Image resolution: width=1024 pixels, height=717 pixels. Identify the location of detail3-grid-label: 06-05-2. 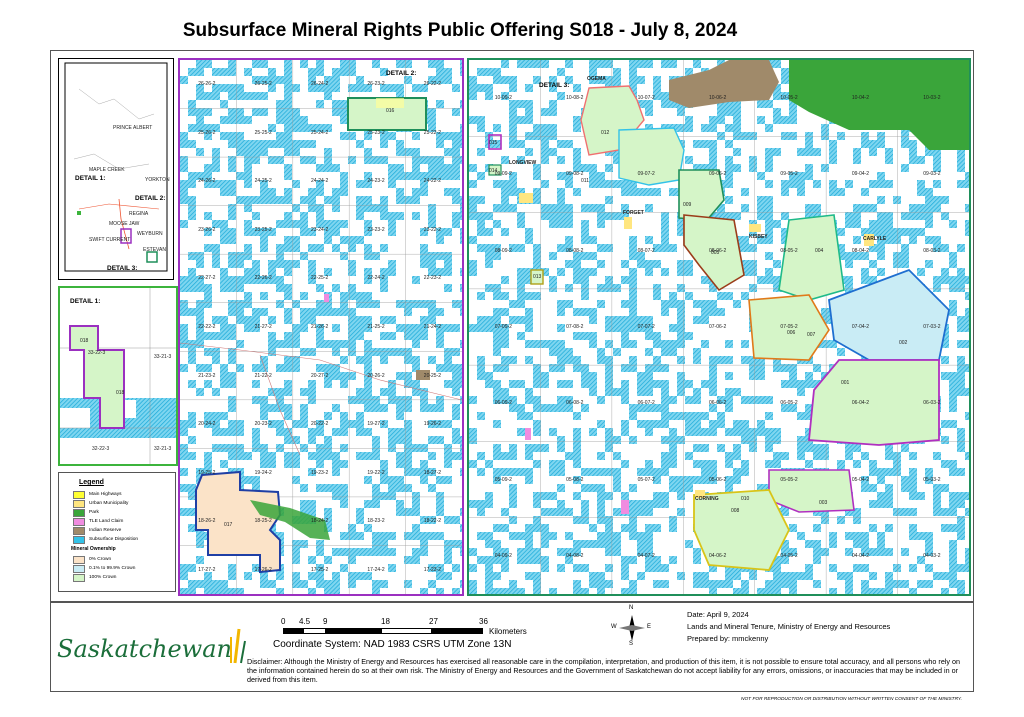
(789, 403).